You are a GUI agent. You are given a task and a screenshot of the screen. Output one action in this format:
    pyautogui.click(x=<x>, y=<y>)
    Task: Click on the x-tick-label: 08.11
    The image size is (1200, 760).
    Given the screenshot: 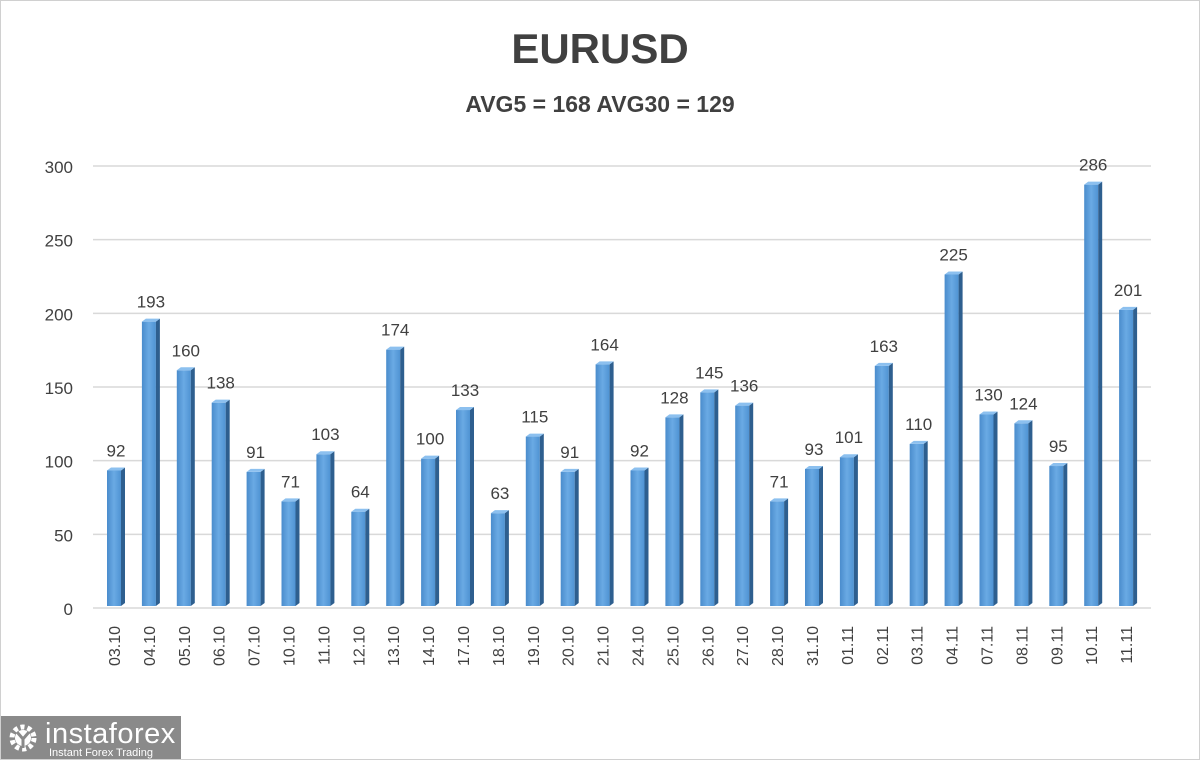 What is the action you would take?
    pyautogui.click(x=1022, y=645)
    